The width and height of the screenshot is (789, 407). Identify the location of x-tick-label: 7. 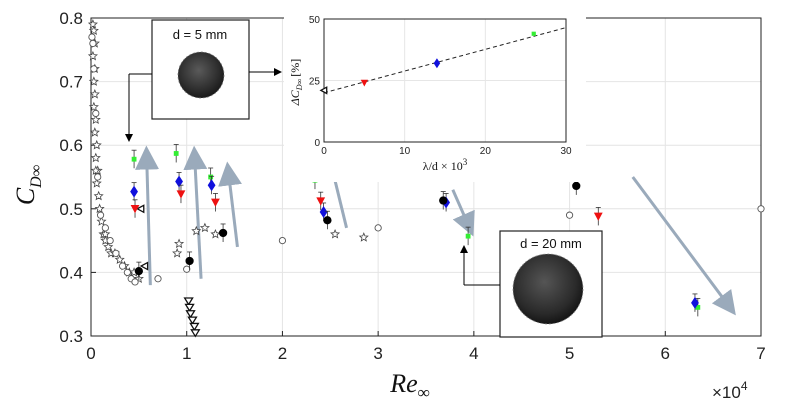
(760, 353).